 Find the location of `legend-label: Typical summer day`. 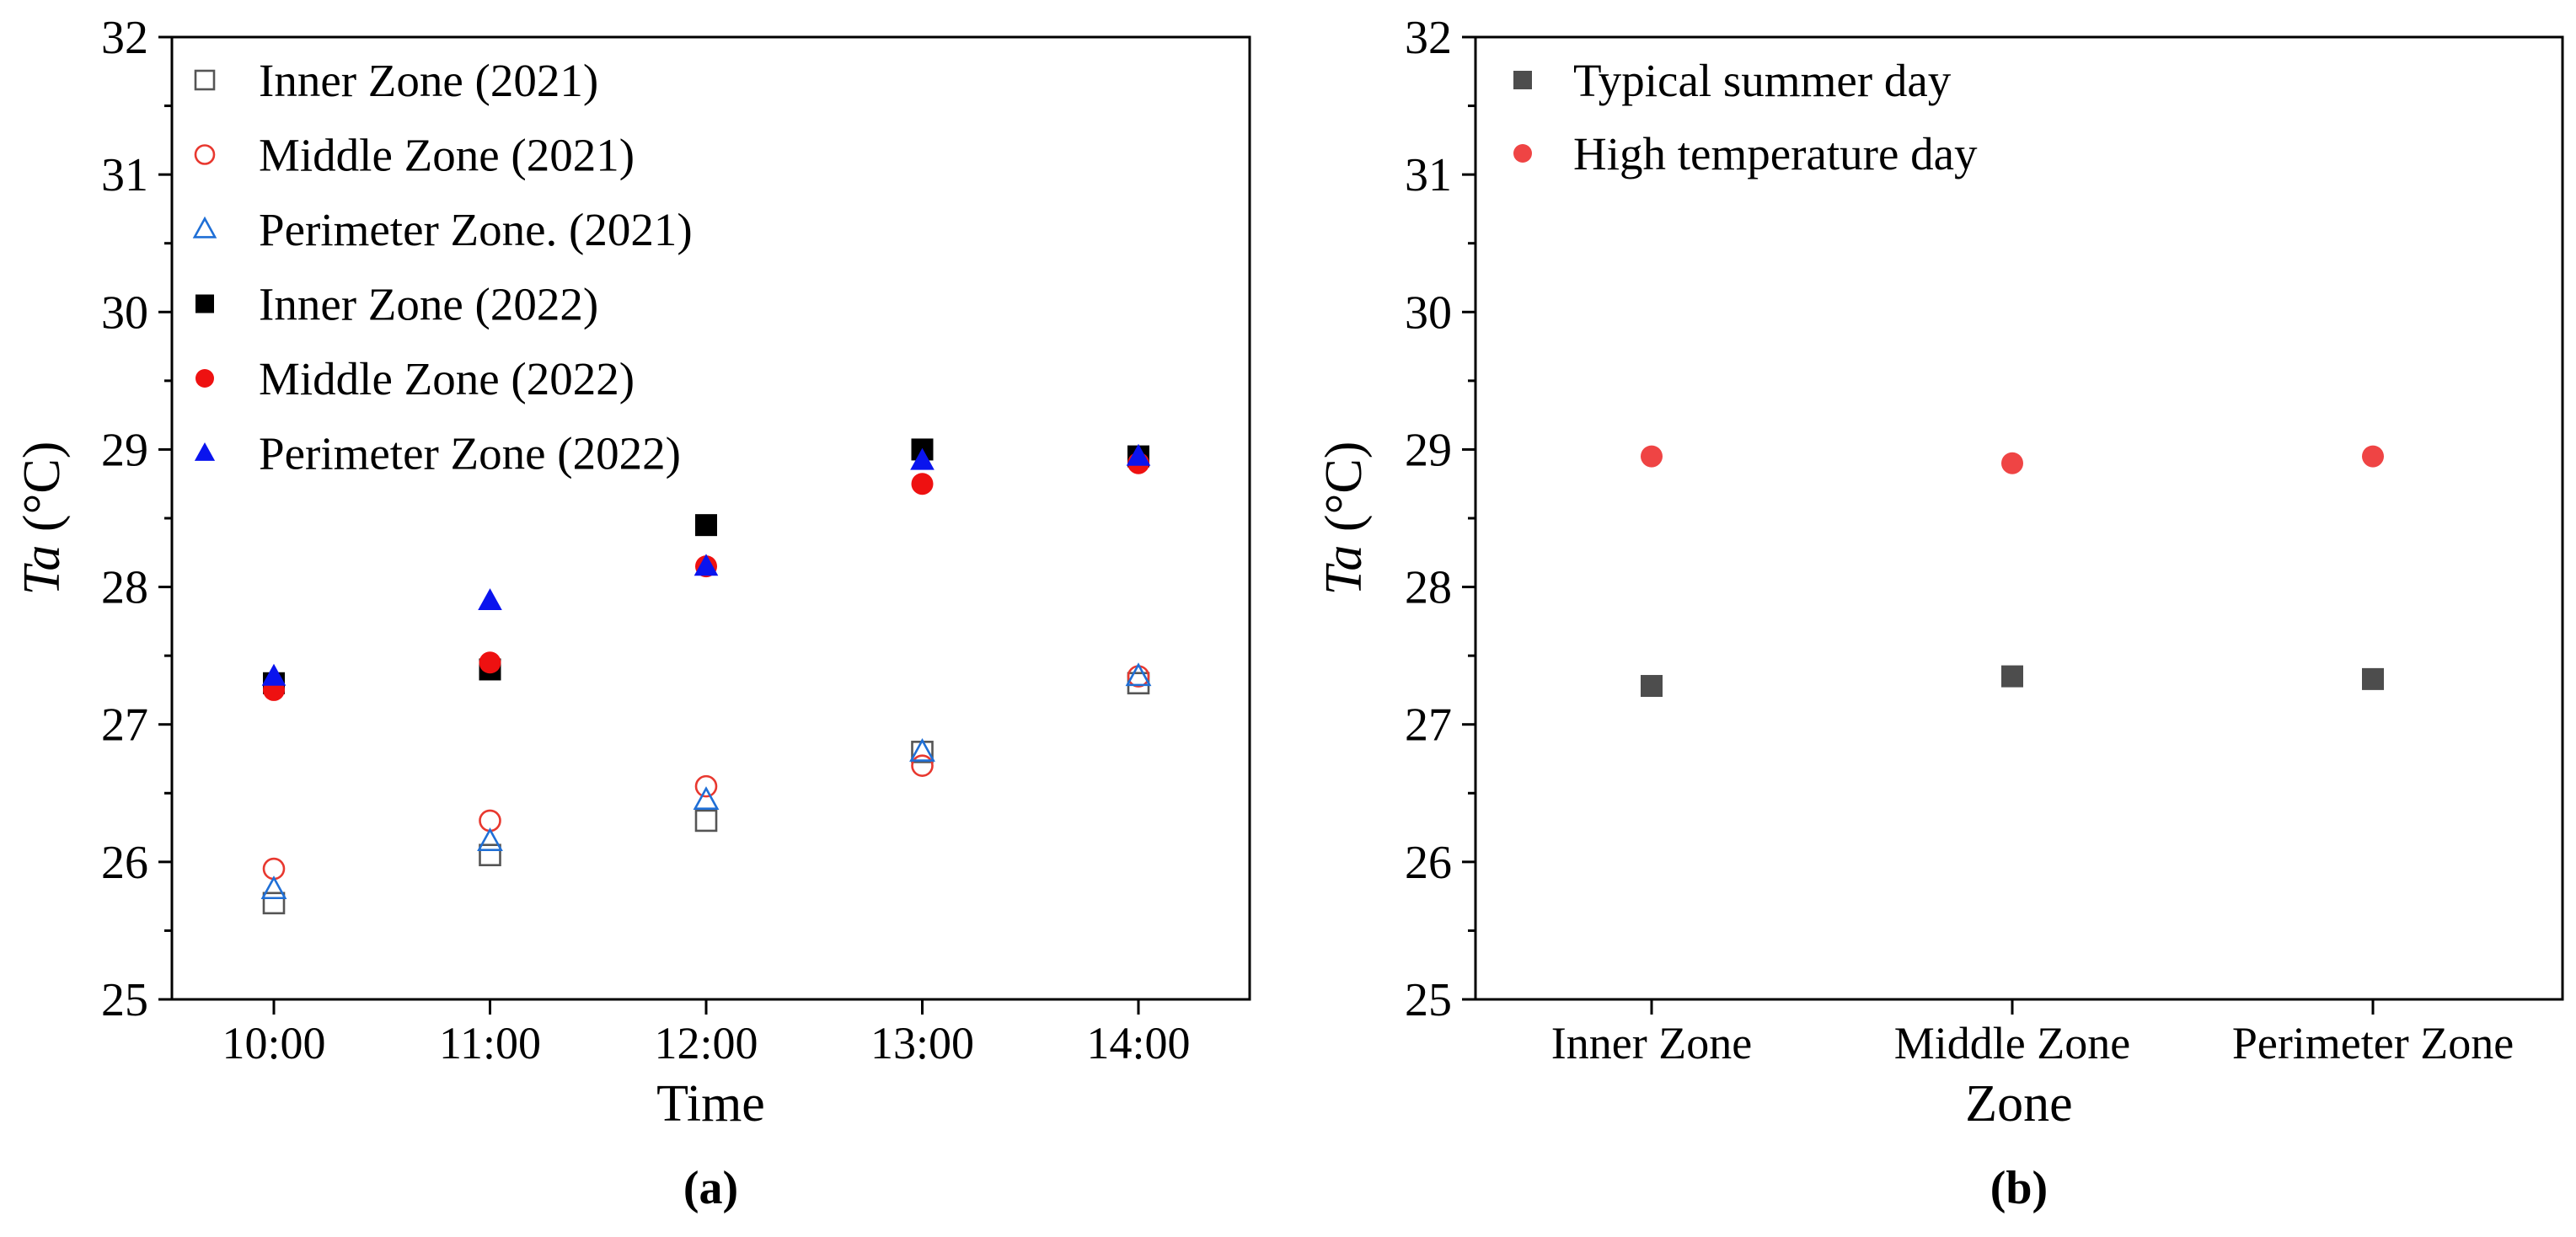

legend-label: Typical summer day is located at coordinates (1763, 80).